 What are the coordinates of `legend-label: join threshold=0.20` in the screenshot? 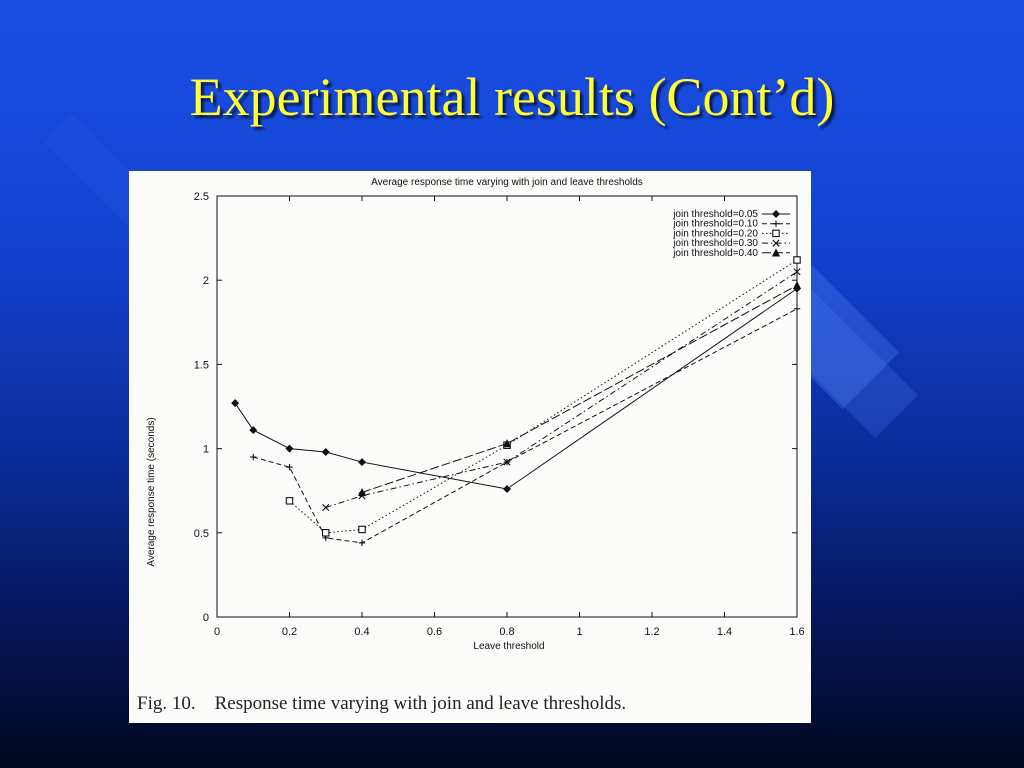 It's located at (715, 233).